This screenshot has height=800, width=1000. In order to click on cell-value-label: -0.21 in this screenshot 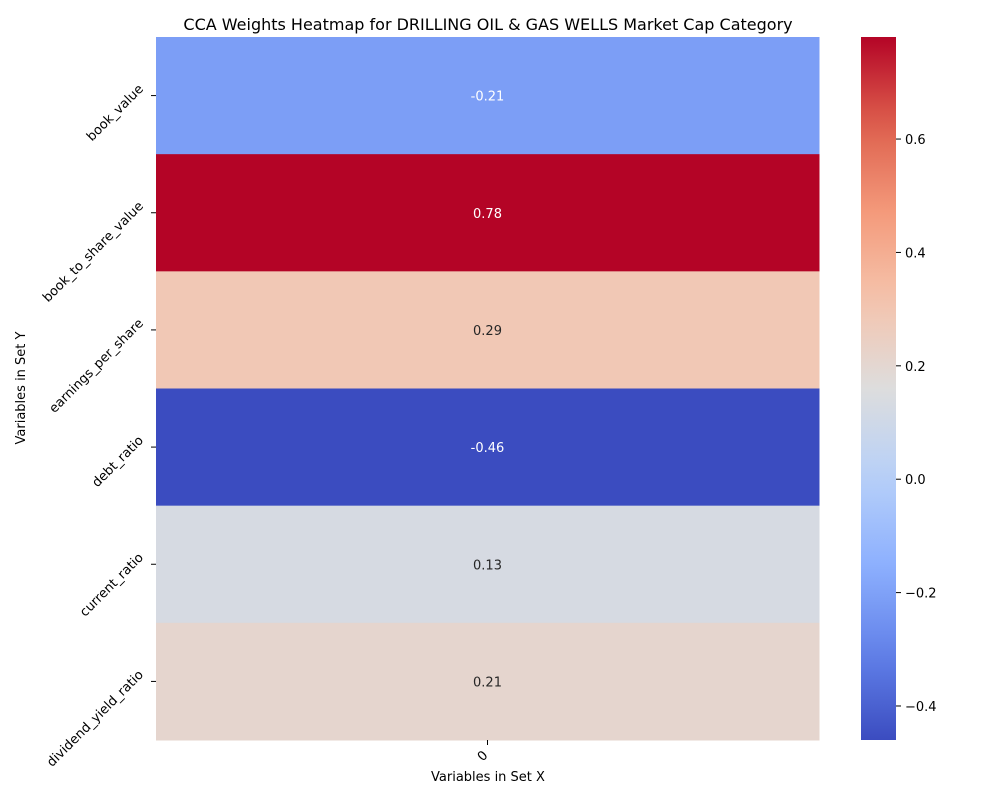, I will do `click(488, 97)`.